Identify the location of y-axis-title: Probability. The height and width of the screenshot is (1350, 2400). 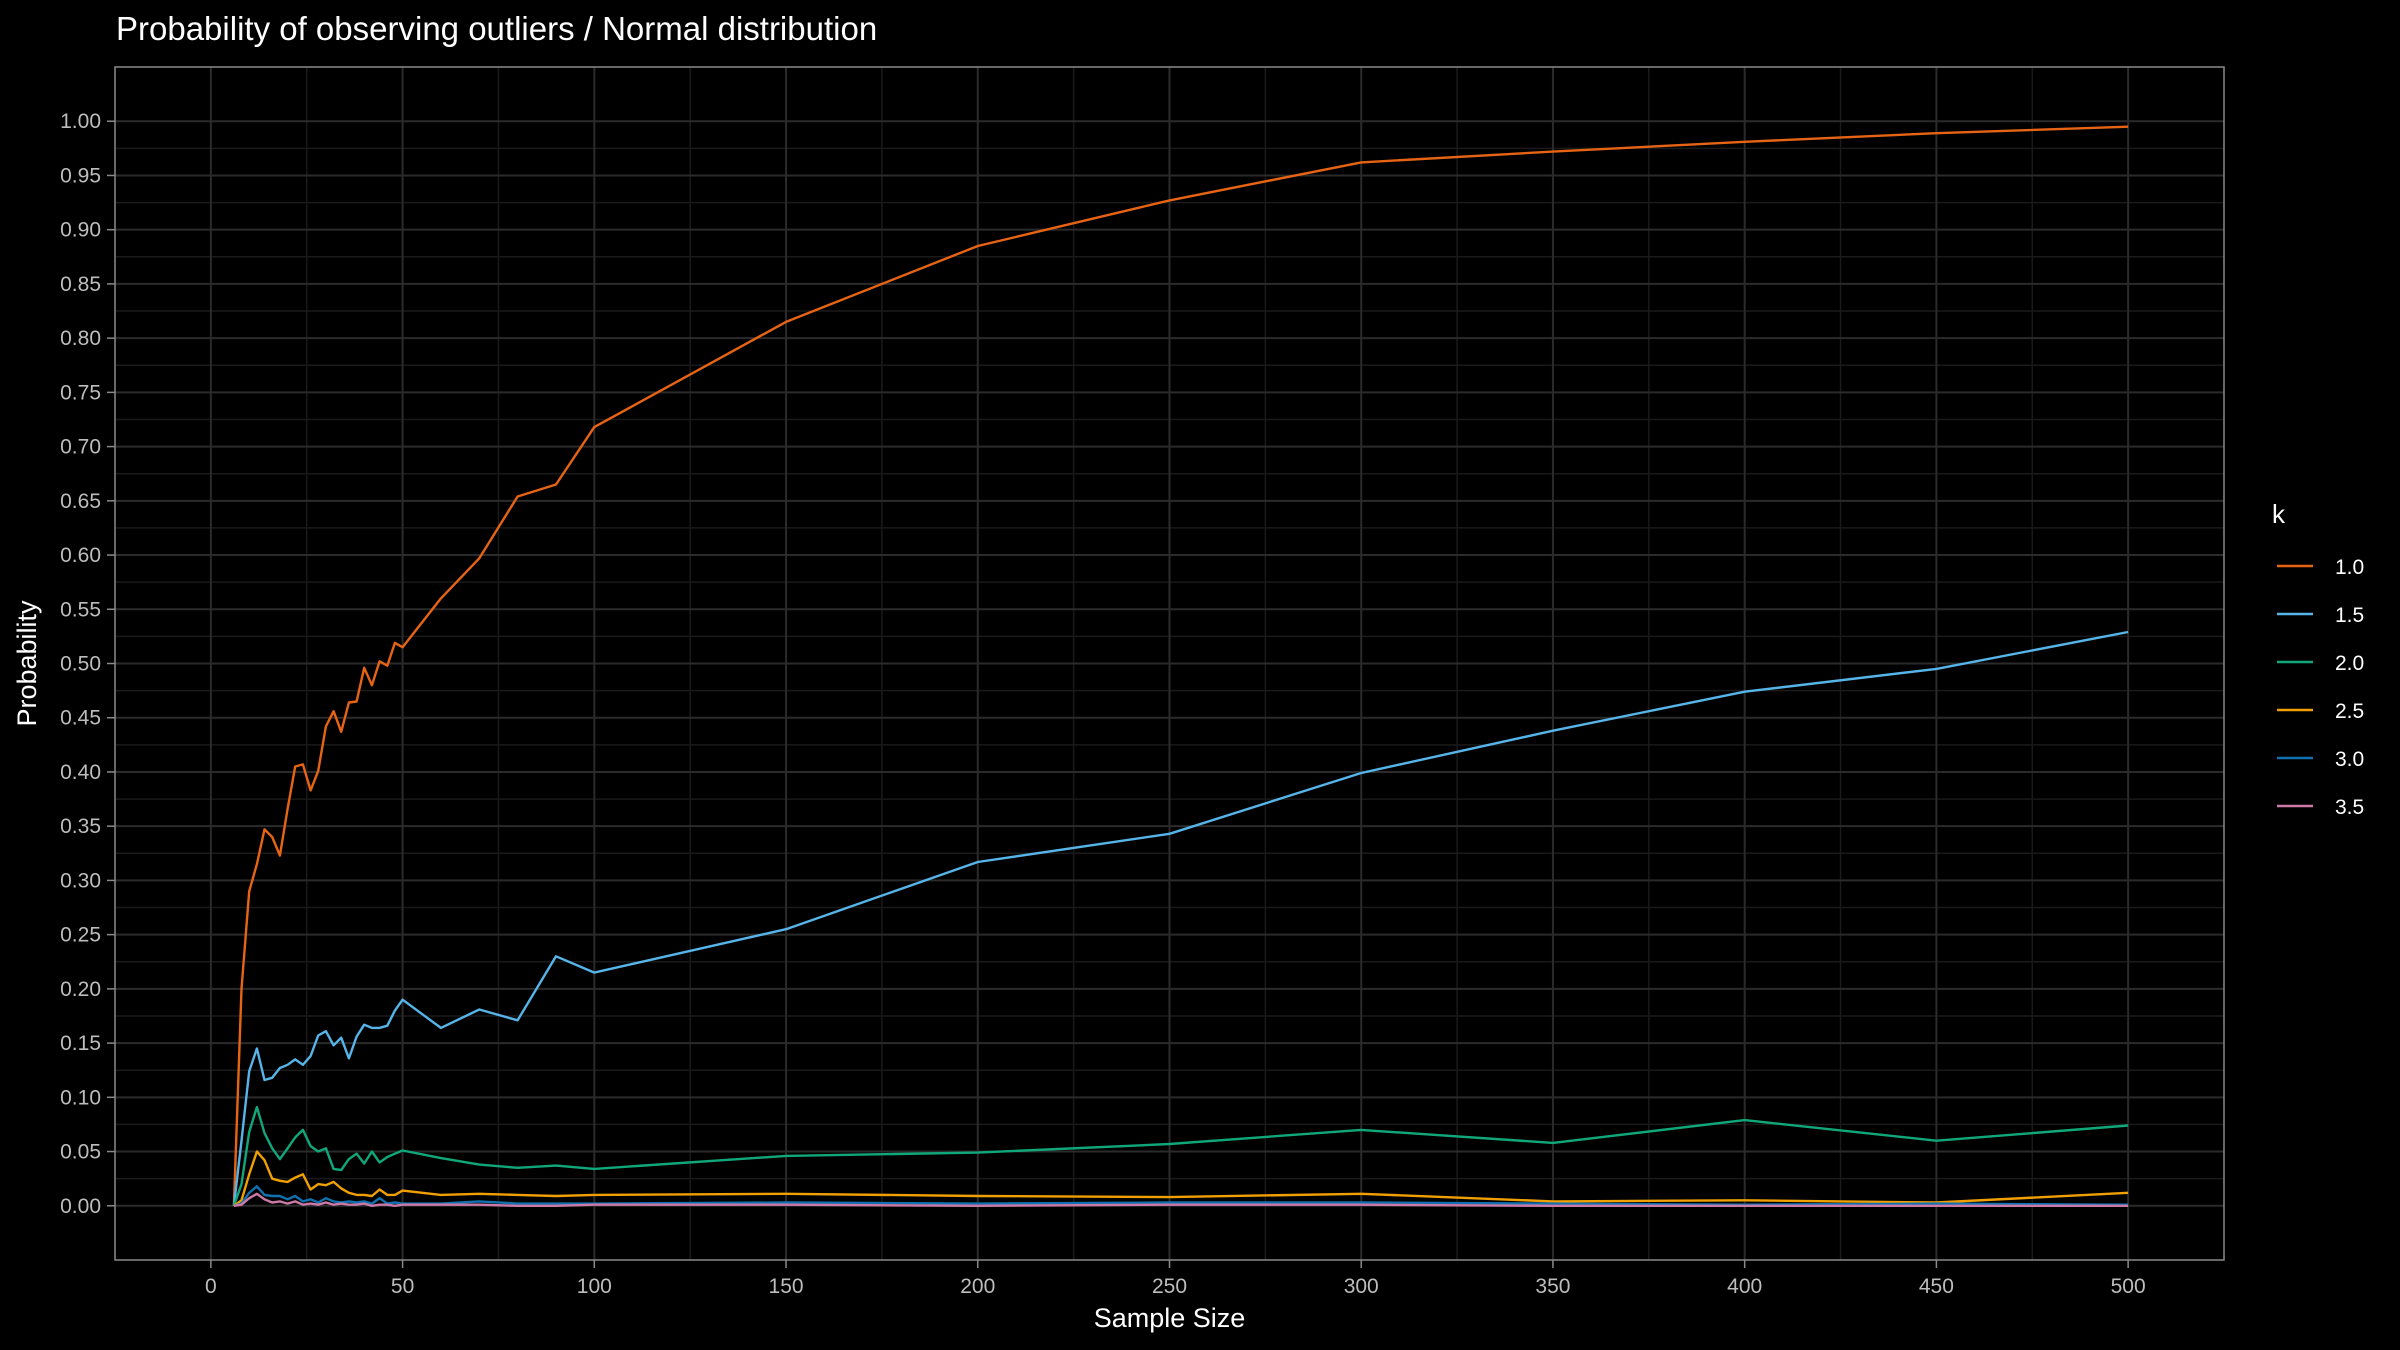
(27, 663).